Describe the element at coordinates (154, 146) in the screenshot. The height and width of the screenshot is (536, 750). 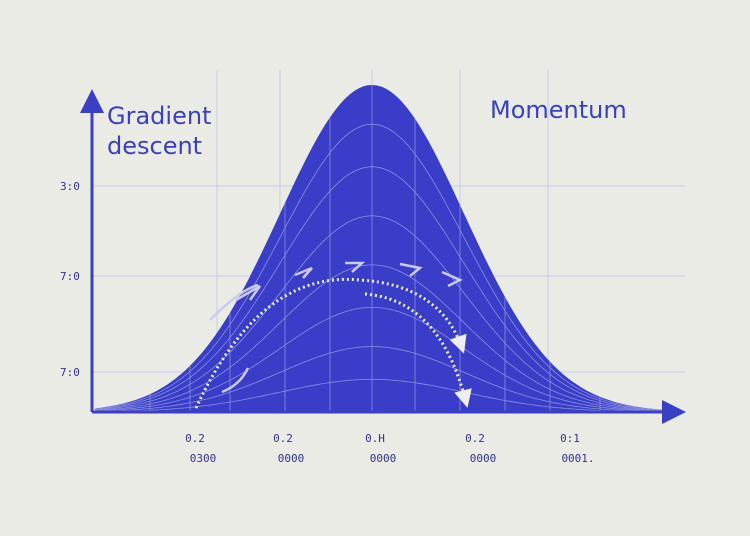
I see `label-left: descent` at that location.